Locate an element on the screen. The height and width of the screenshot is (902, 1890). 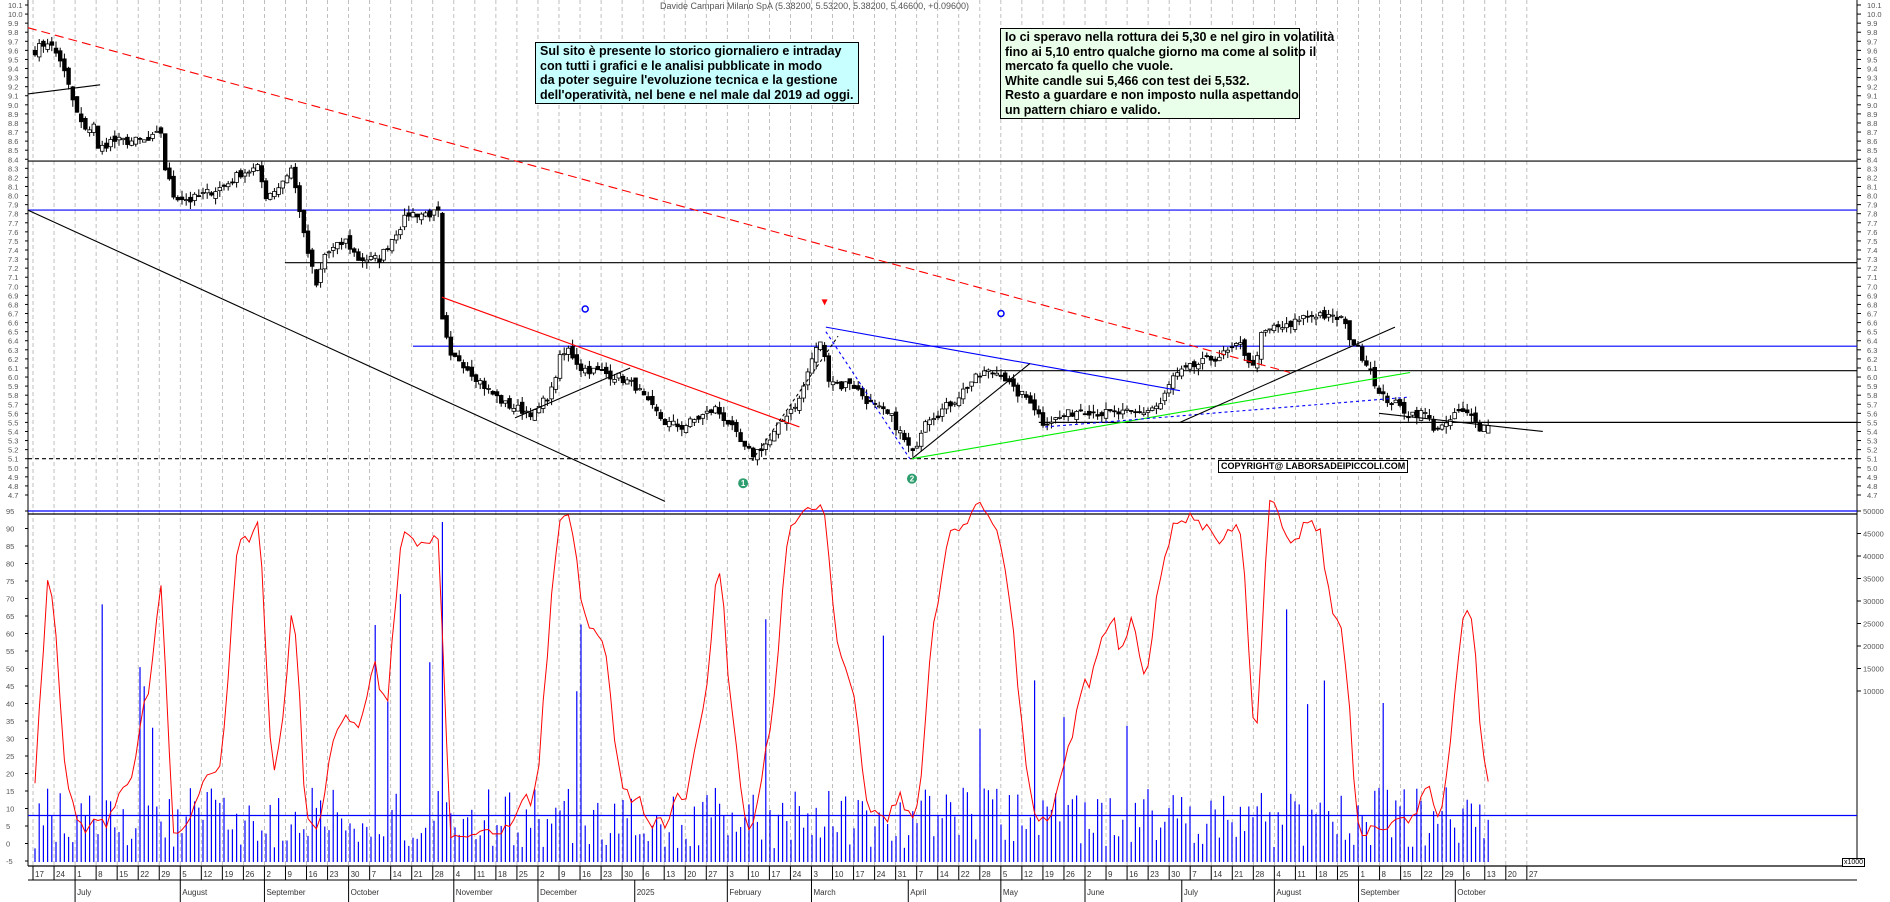
oscillator-tick-label: 10 is located at coordinates (10, 809).